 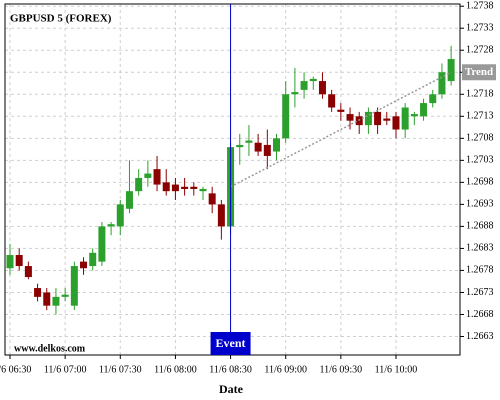 I want to click on y-tick-label: 1.2728, so click(x=480, y=50).